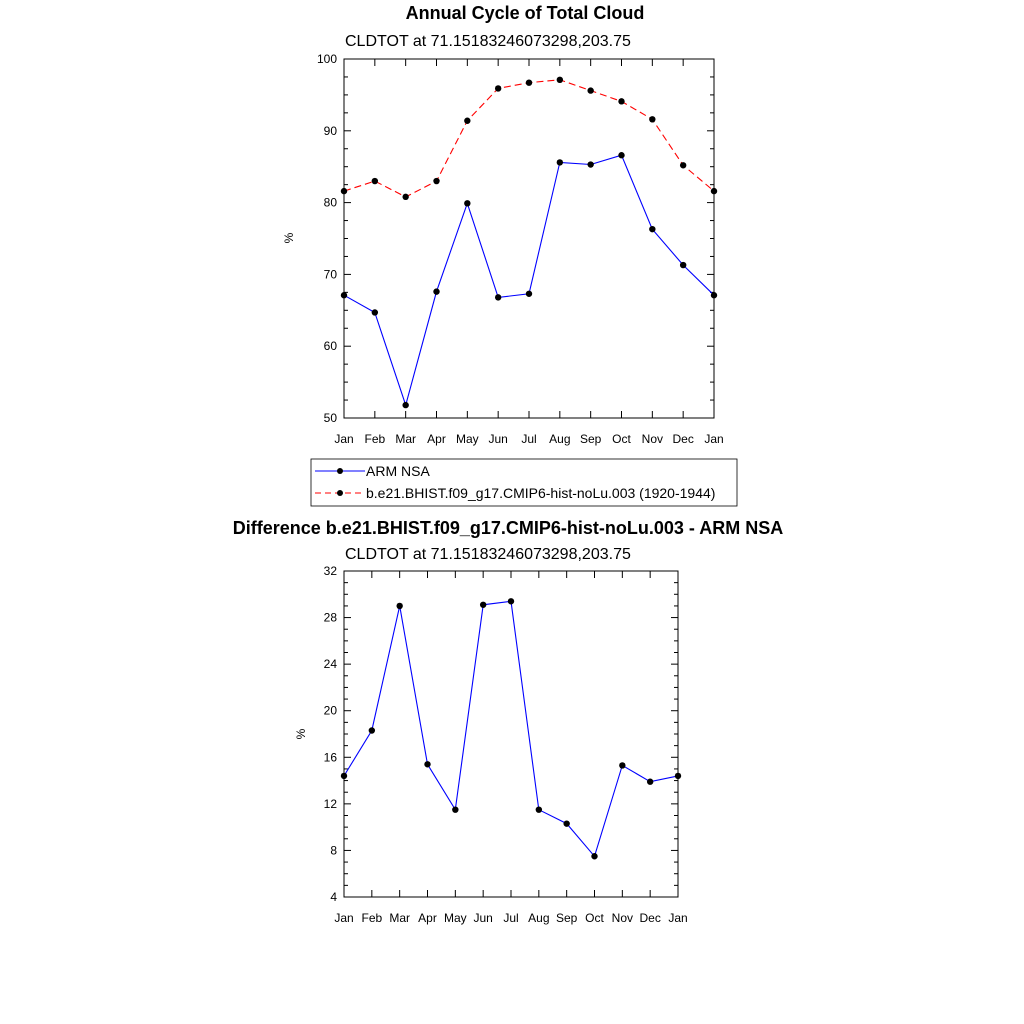 This screenshot has width=1024, height=1024. I want to click on legend-marker-arm-nsa, so click(340, 471).